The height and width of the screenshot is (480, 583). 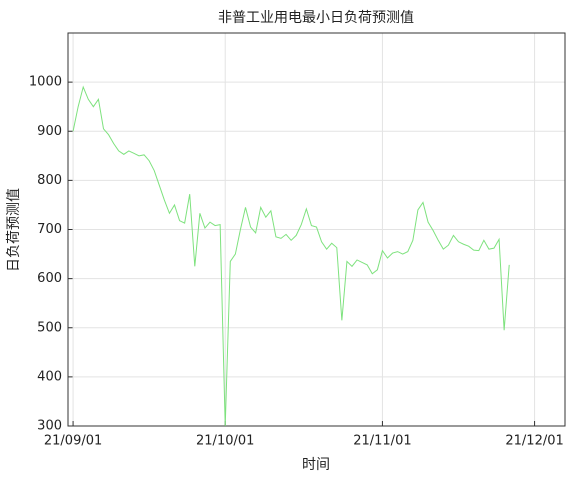 What do you see at coordinates (49, 376) in the screenshot?
I see `y-tick-label: 400` at bounding box center [49, 376].